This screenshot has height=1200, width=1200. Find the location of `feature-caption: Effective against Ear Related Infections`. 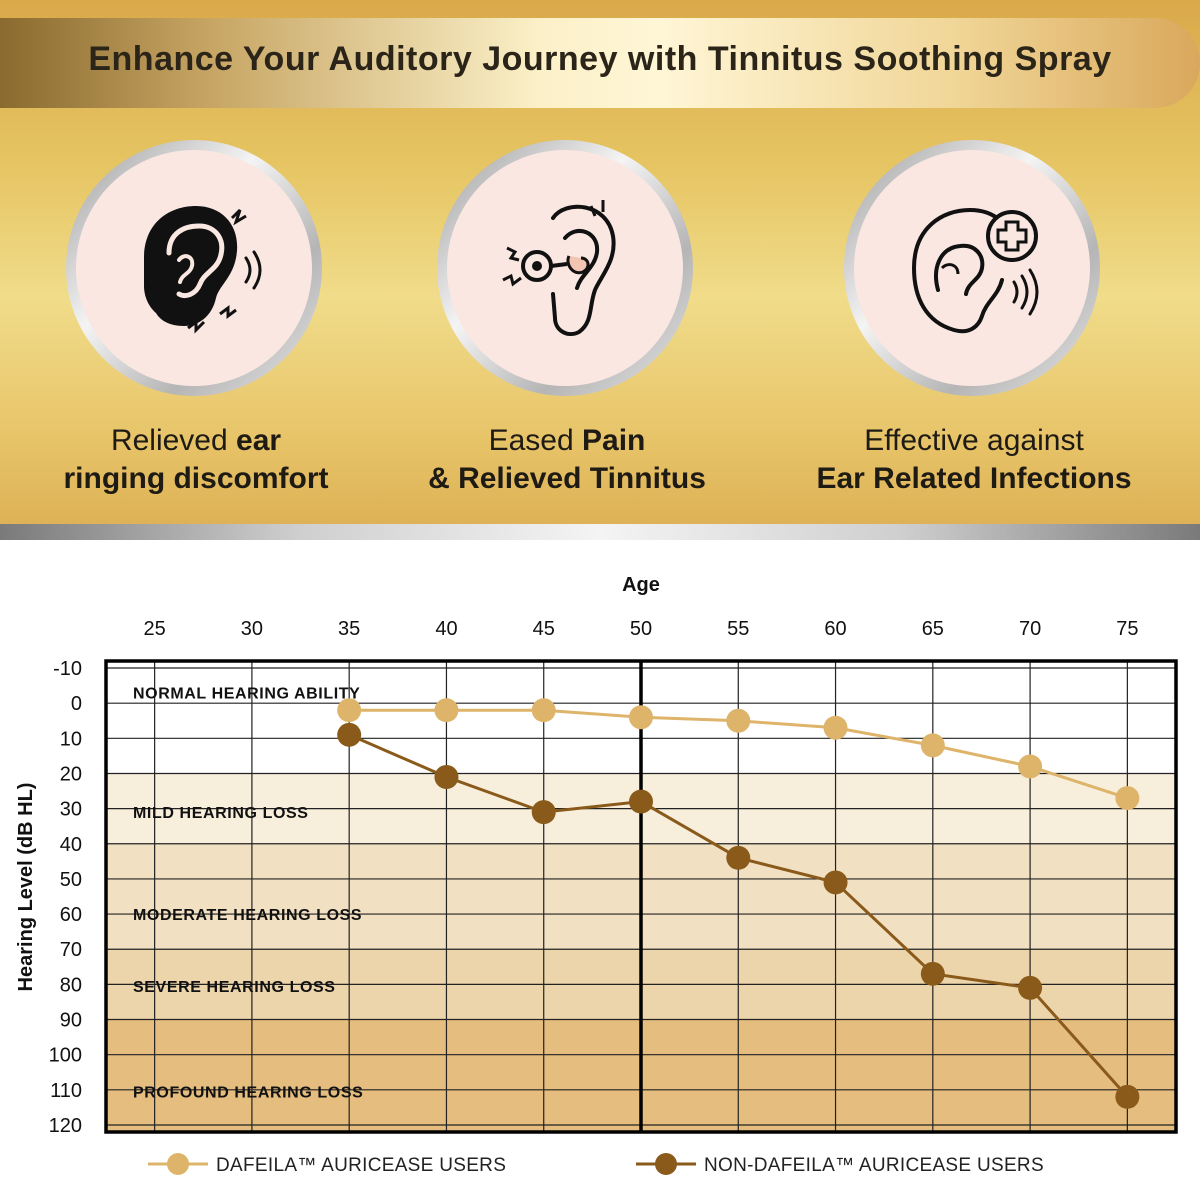

feature-caption: Effective against Ear Related Infections is located at coordinates (974, 459).